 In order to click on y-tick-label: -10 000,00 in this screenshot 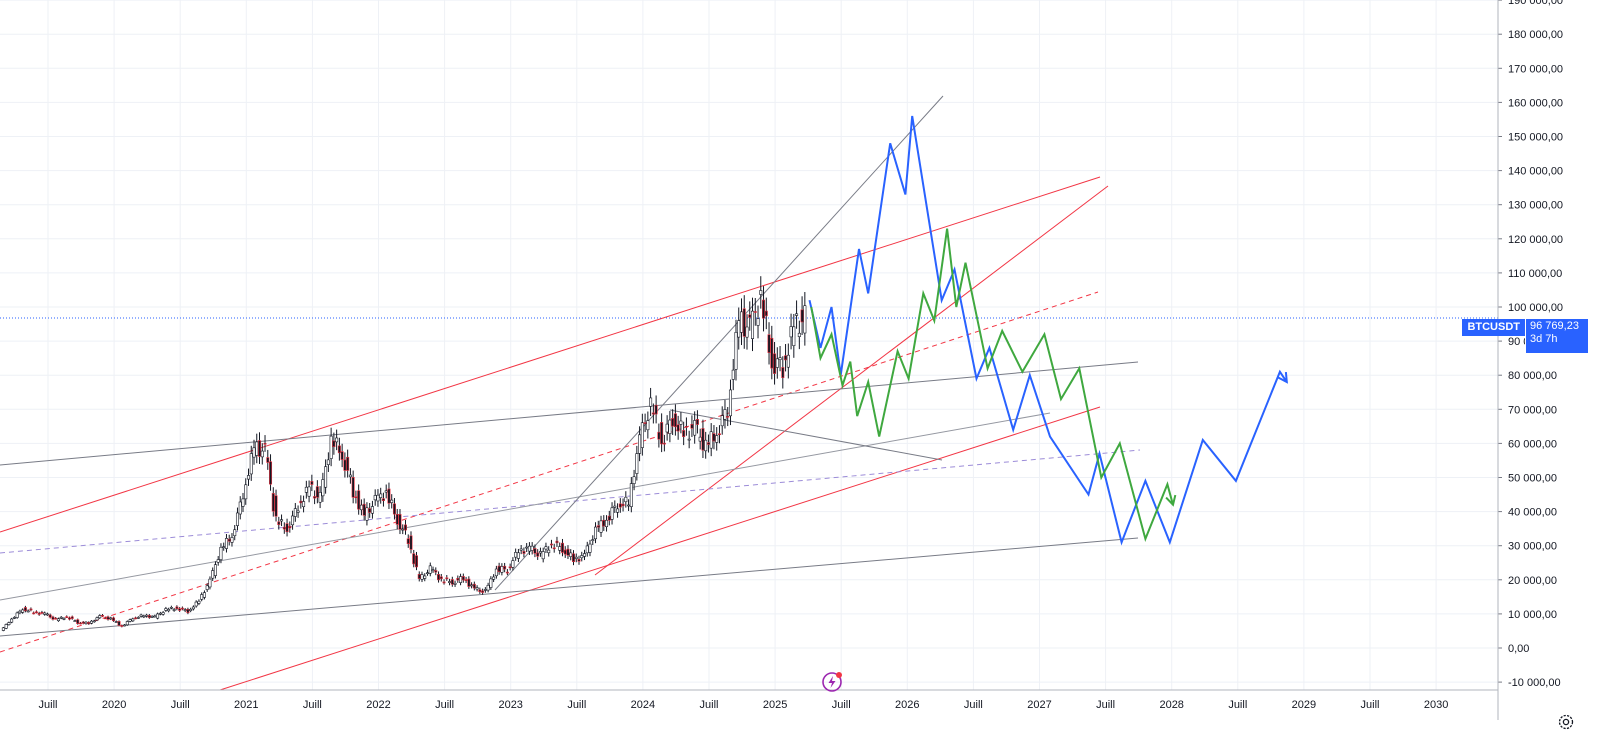, I will do `click(1534, 683)`.